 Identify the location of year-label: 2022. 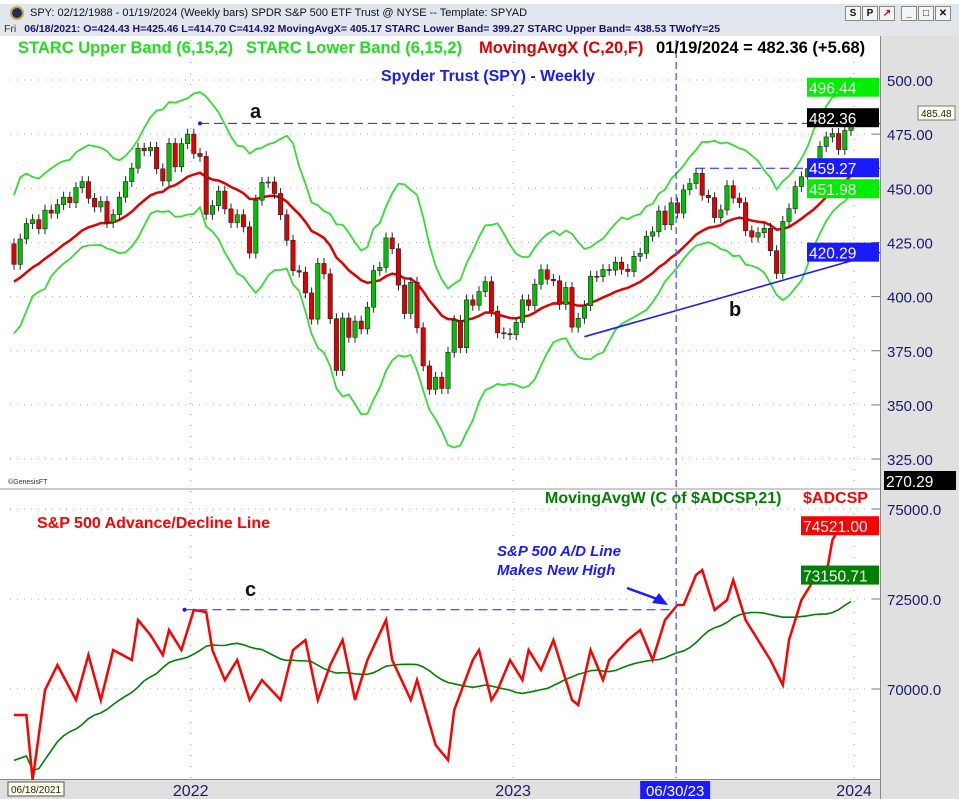
(191, 791).